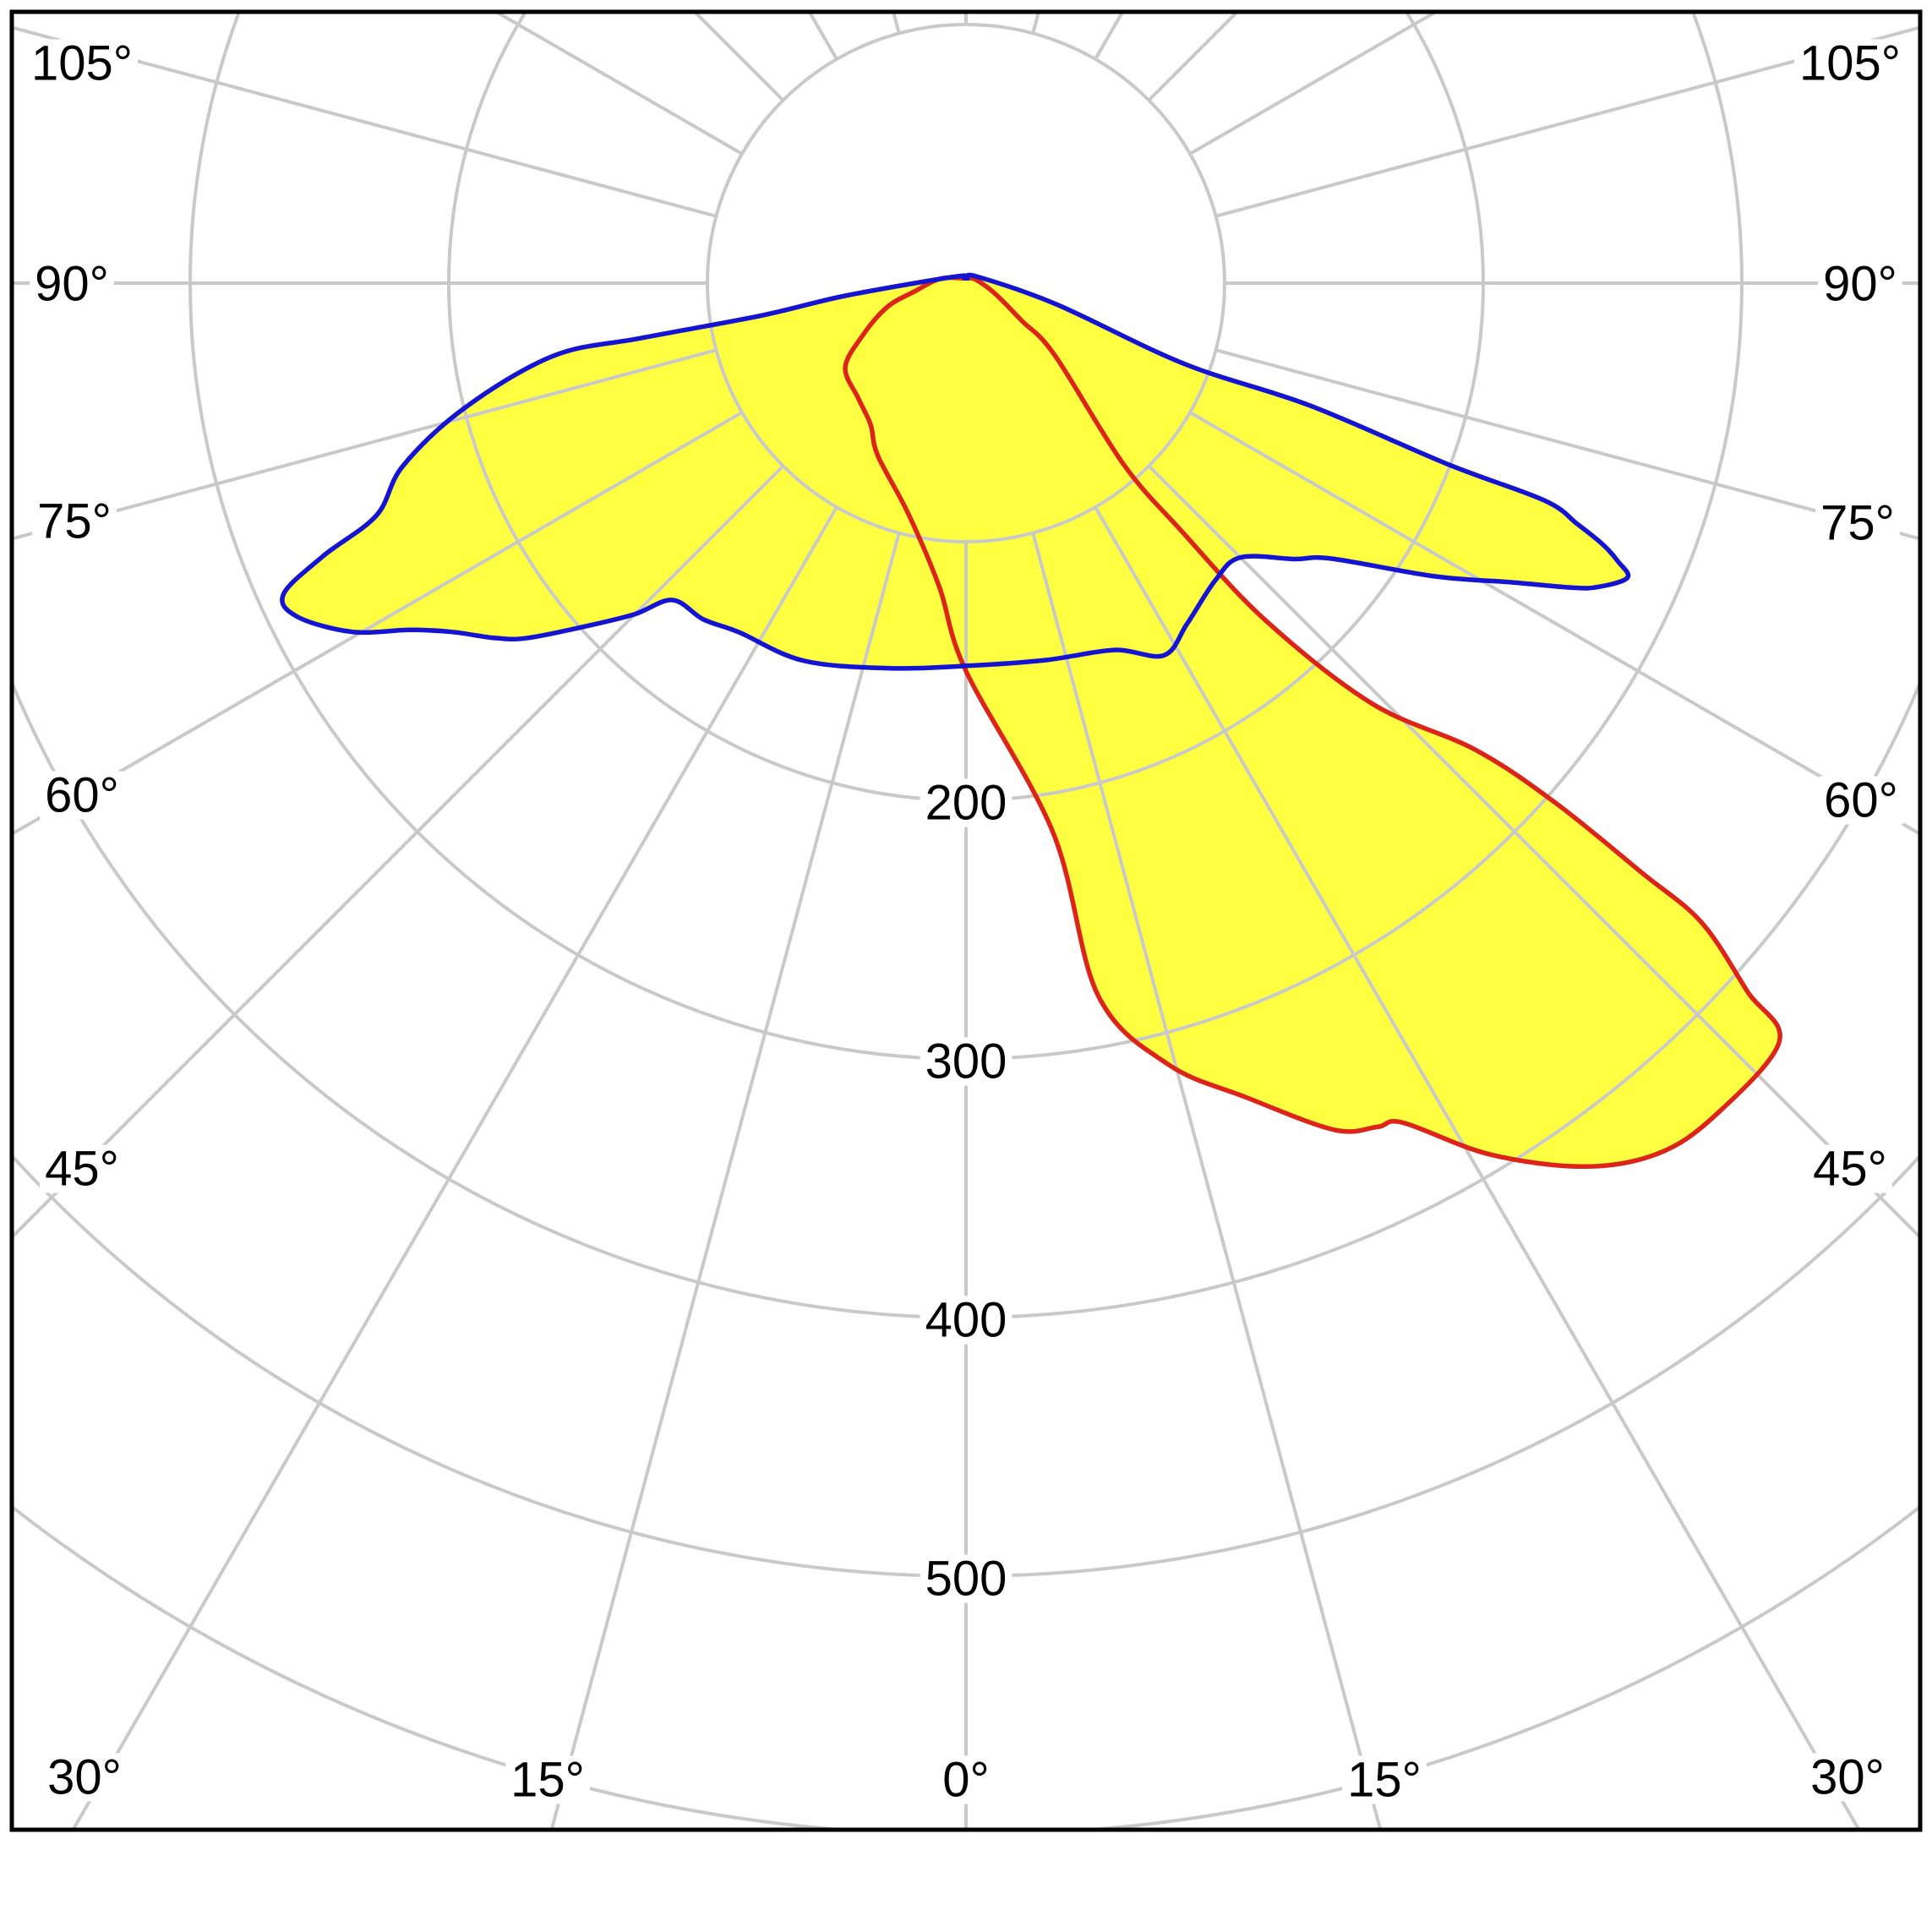 The height and width of the screenshot is (1932, 1932). What do you see at coordinates (1554, 624) in the screenshot?
I see `grid-spoke-60deg` at bounding box center [1554, 624].